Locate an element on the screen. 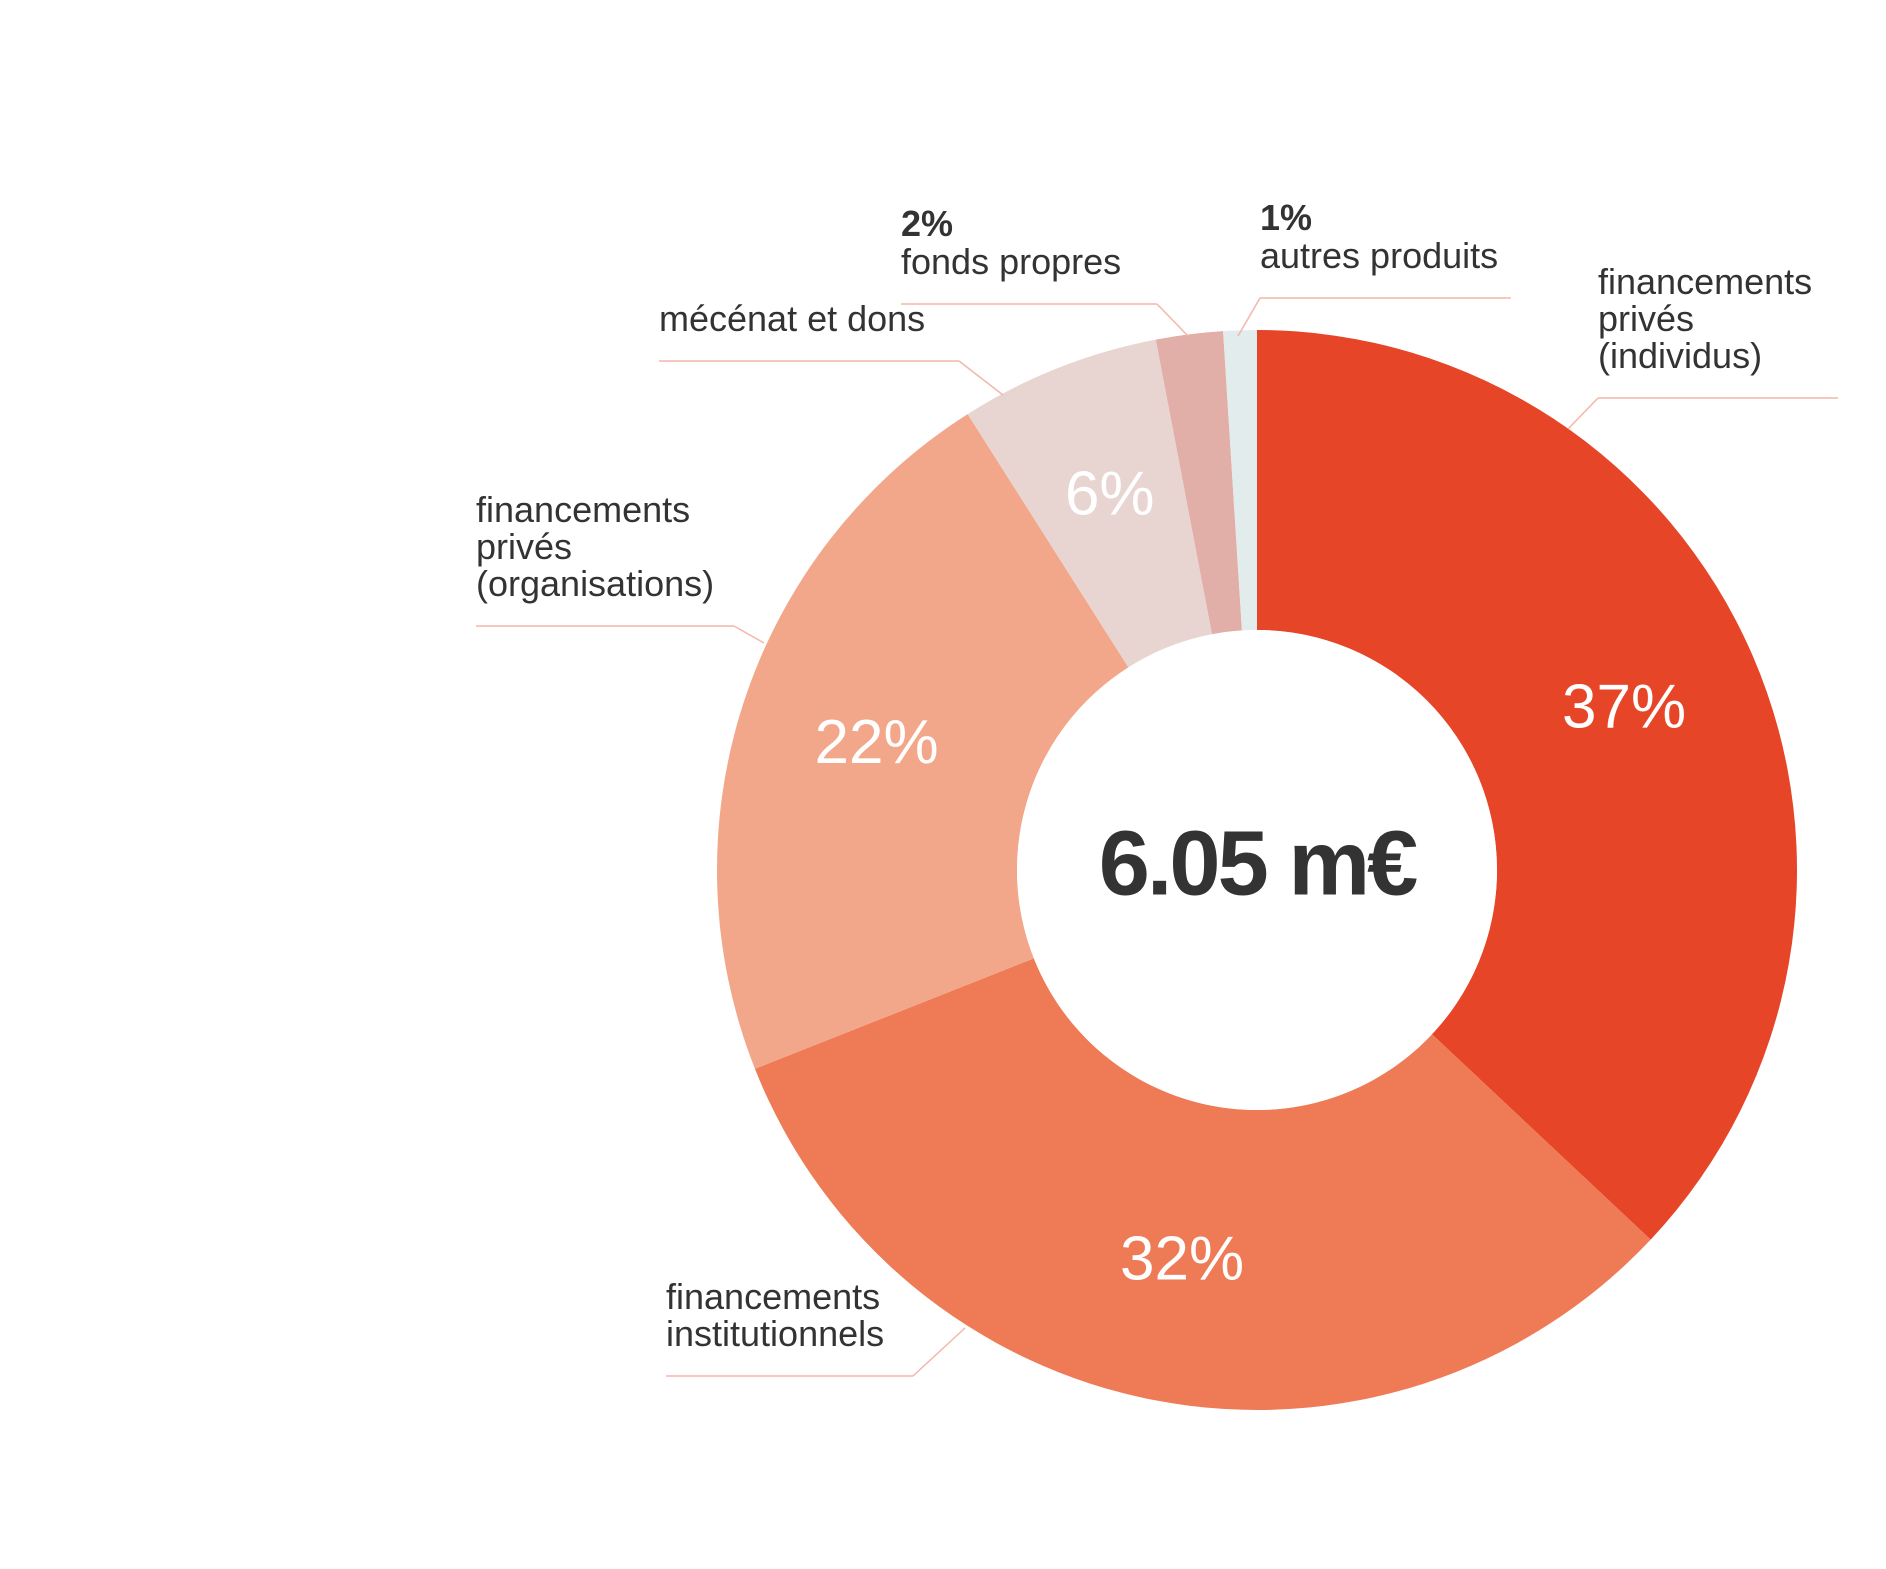  donut-hole is located at coordinates (1257, 870).